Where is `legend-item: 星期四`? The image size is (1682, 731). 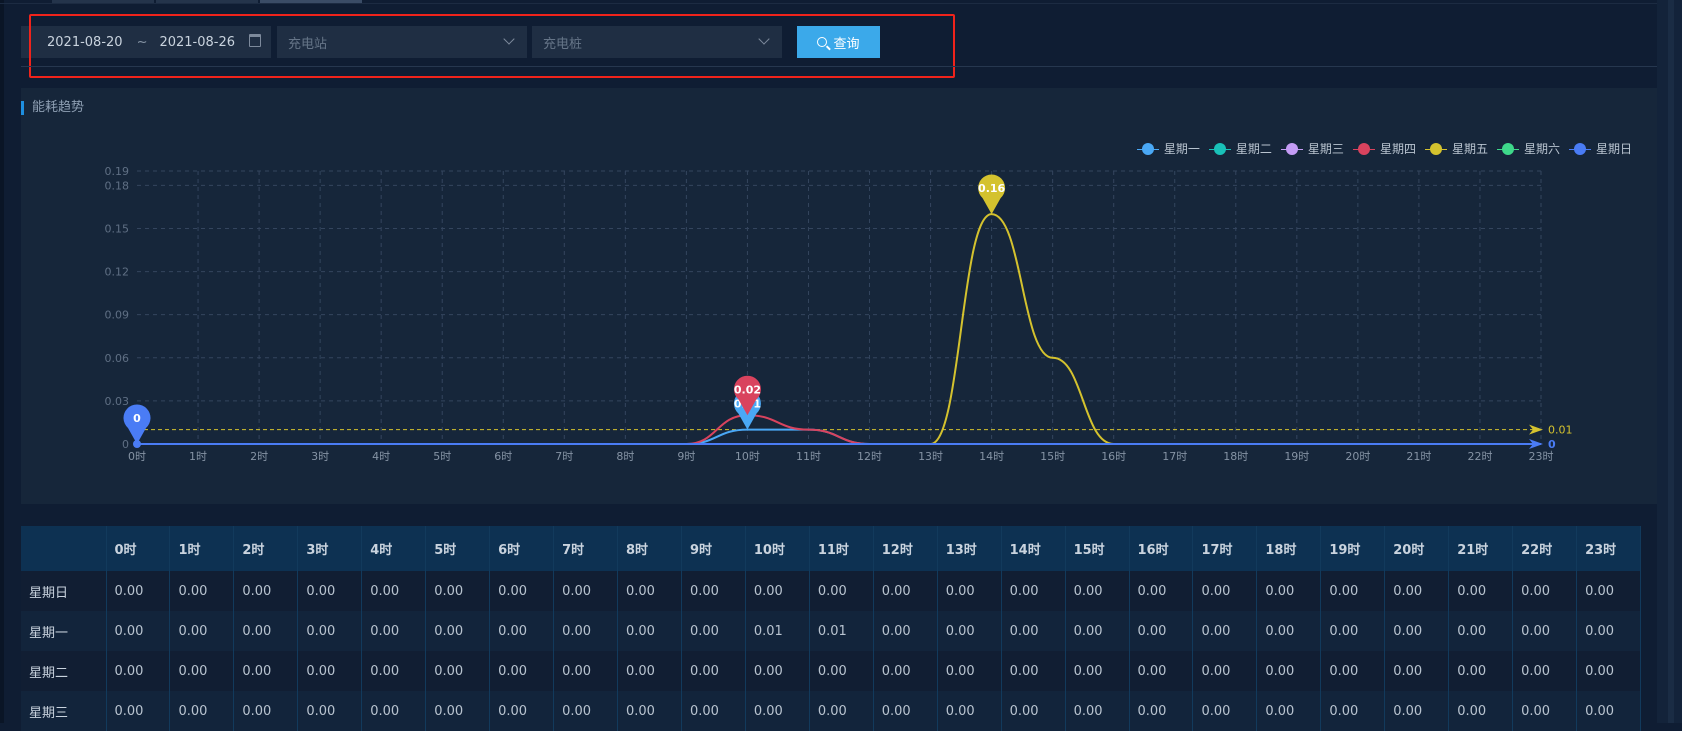 legend-item: 星期四 is located at coordinates (1384, 148).